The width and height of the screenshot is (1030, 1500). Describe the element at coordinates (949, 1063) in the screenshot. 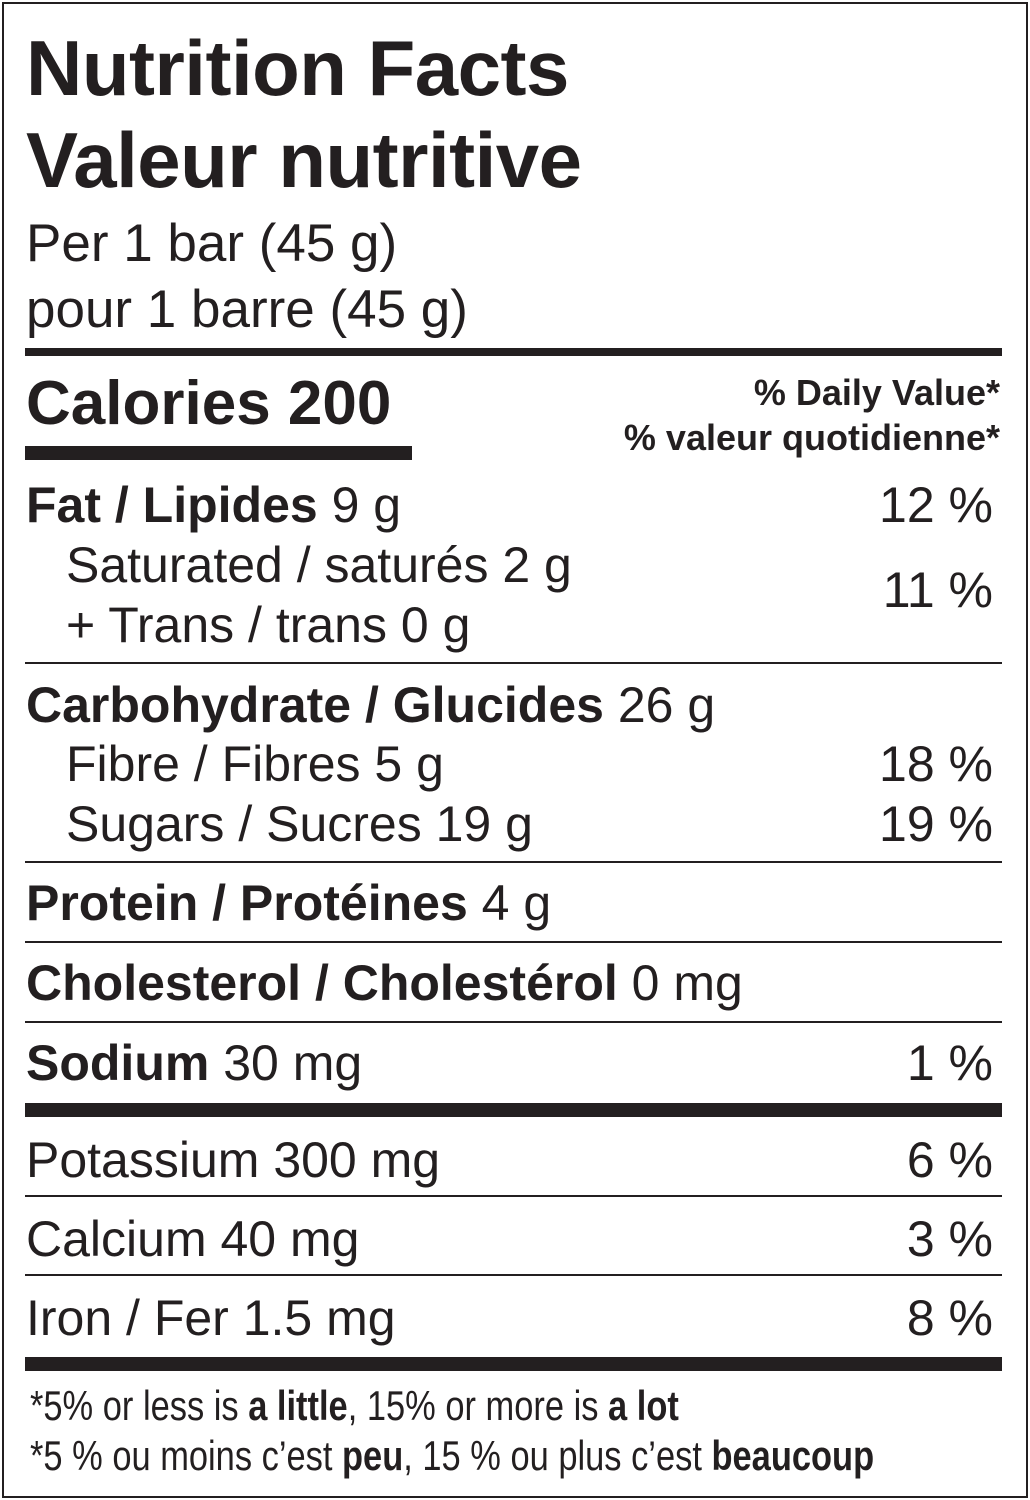

I see `sodium-dv: 1 %` at that location.